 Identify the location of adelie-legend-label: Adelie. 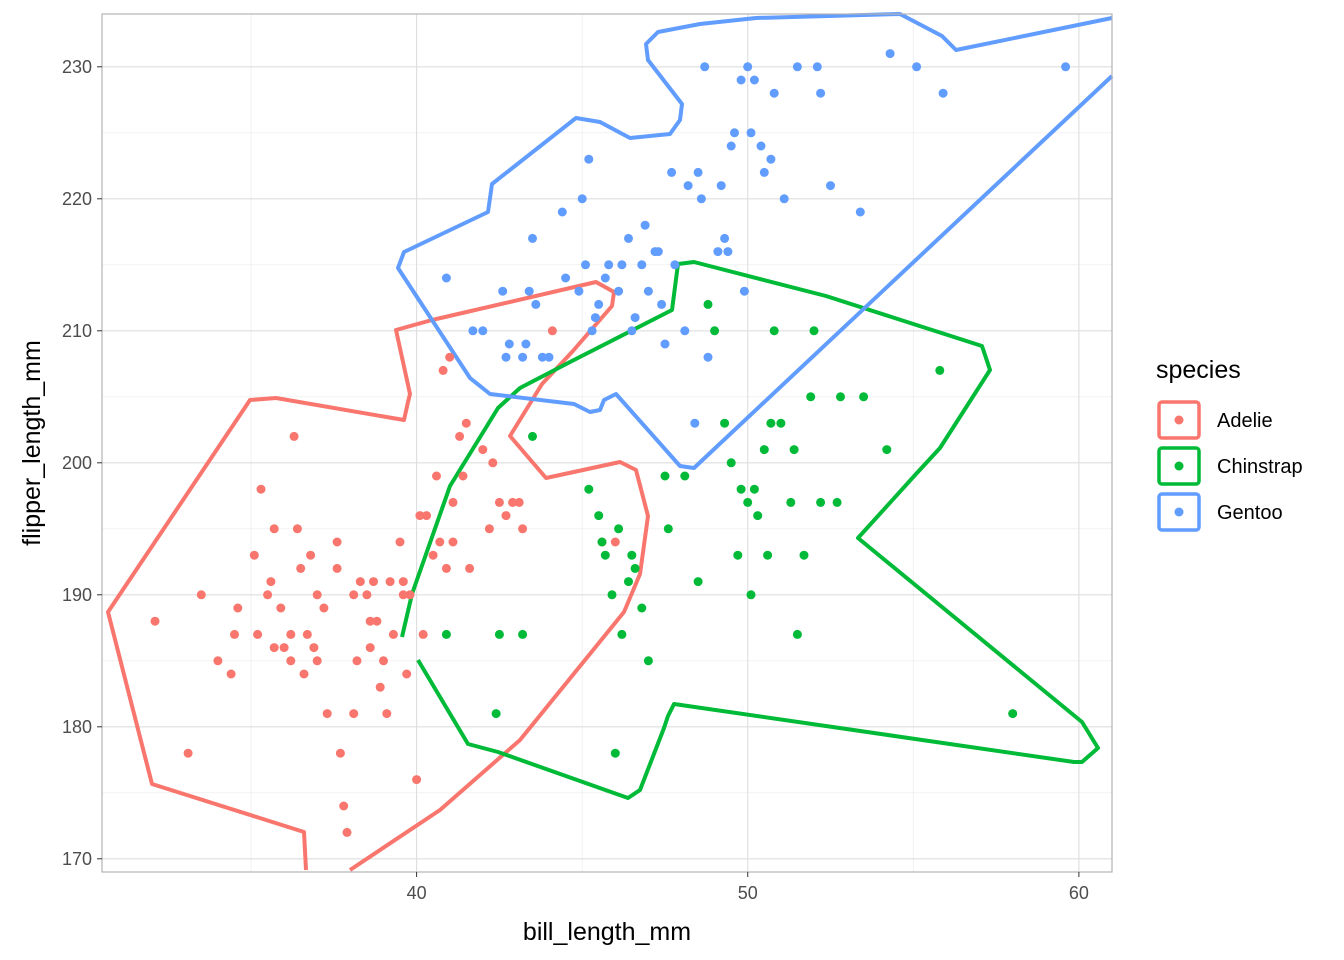
(1245, 421).